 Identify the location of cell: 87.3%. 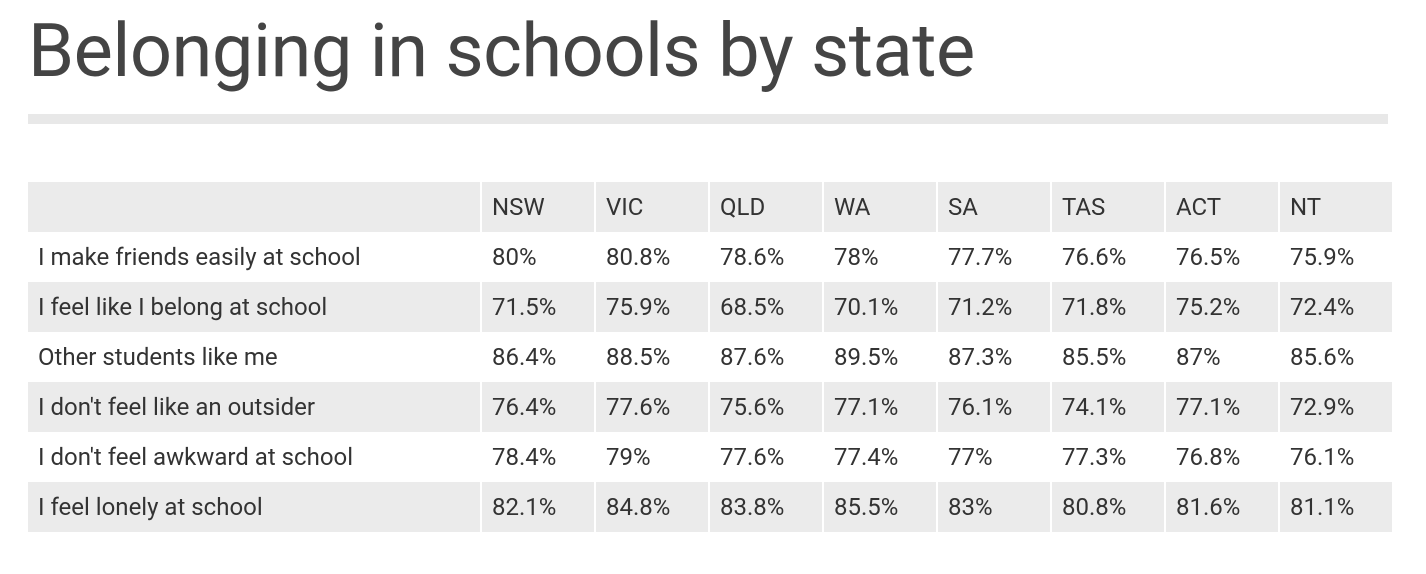
(980, 357).